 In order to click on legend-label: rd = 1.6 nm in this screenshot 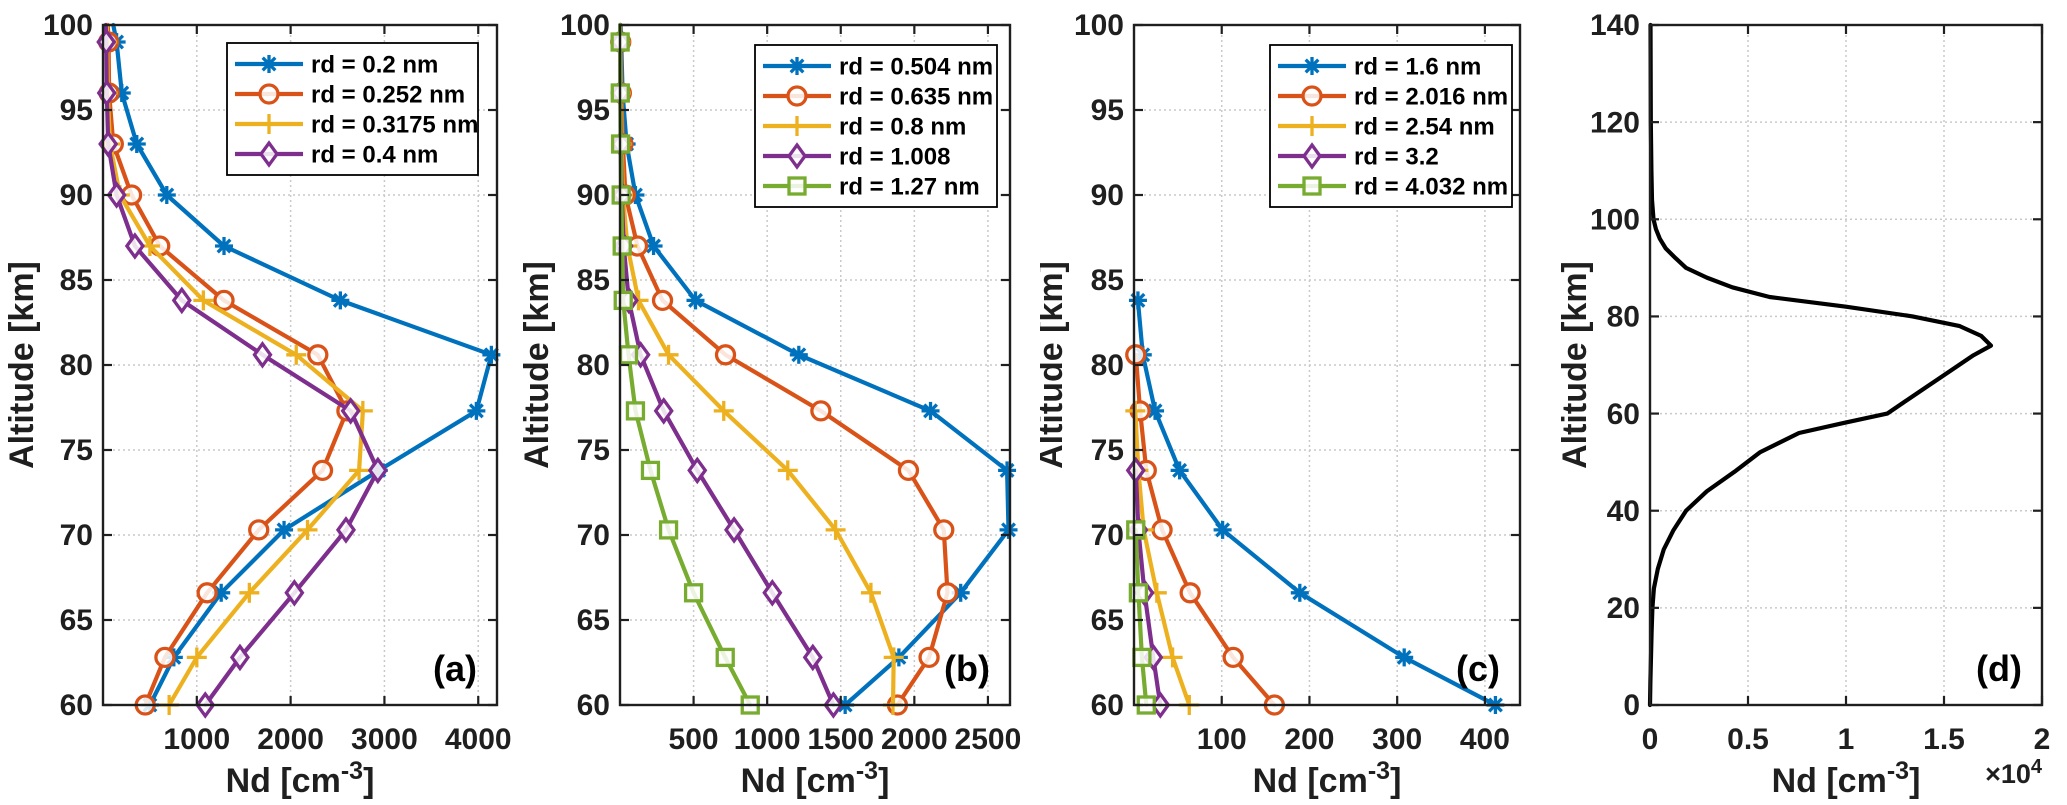, I will do `click(1417, 66)`.